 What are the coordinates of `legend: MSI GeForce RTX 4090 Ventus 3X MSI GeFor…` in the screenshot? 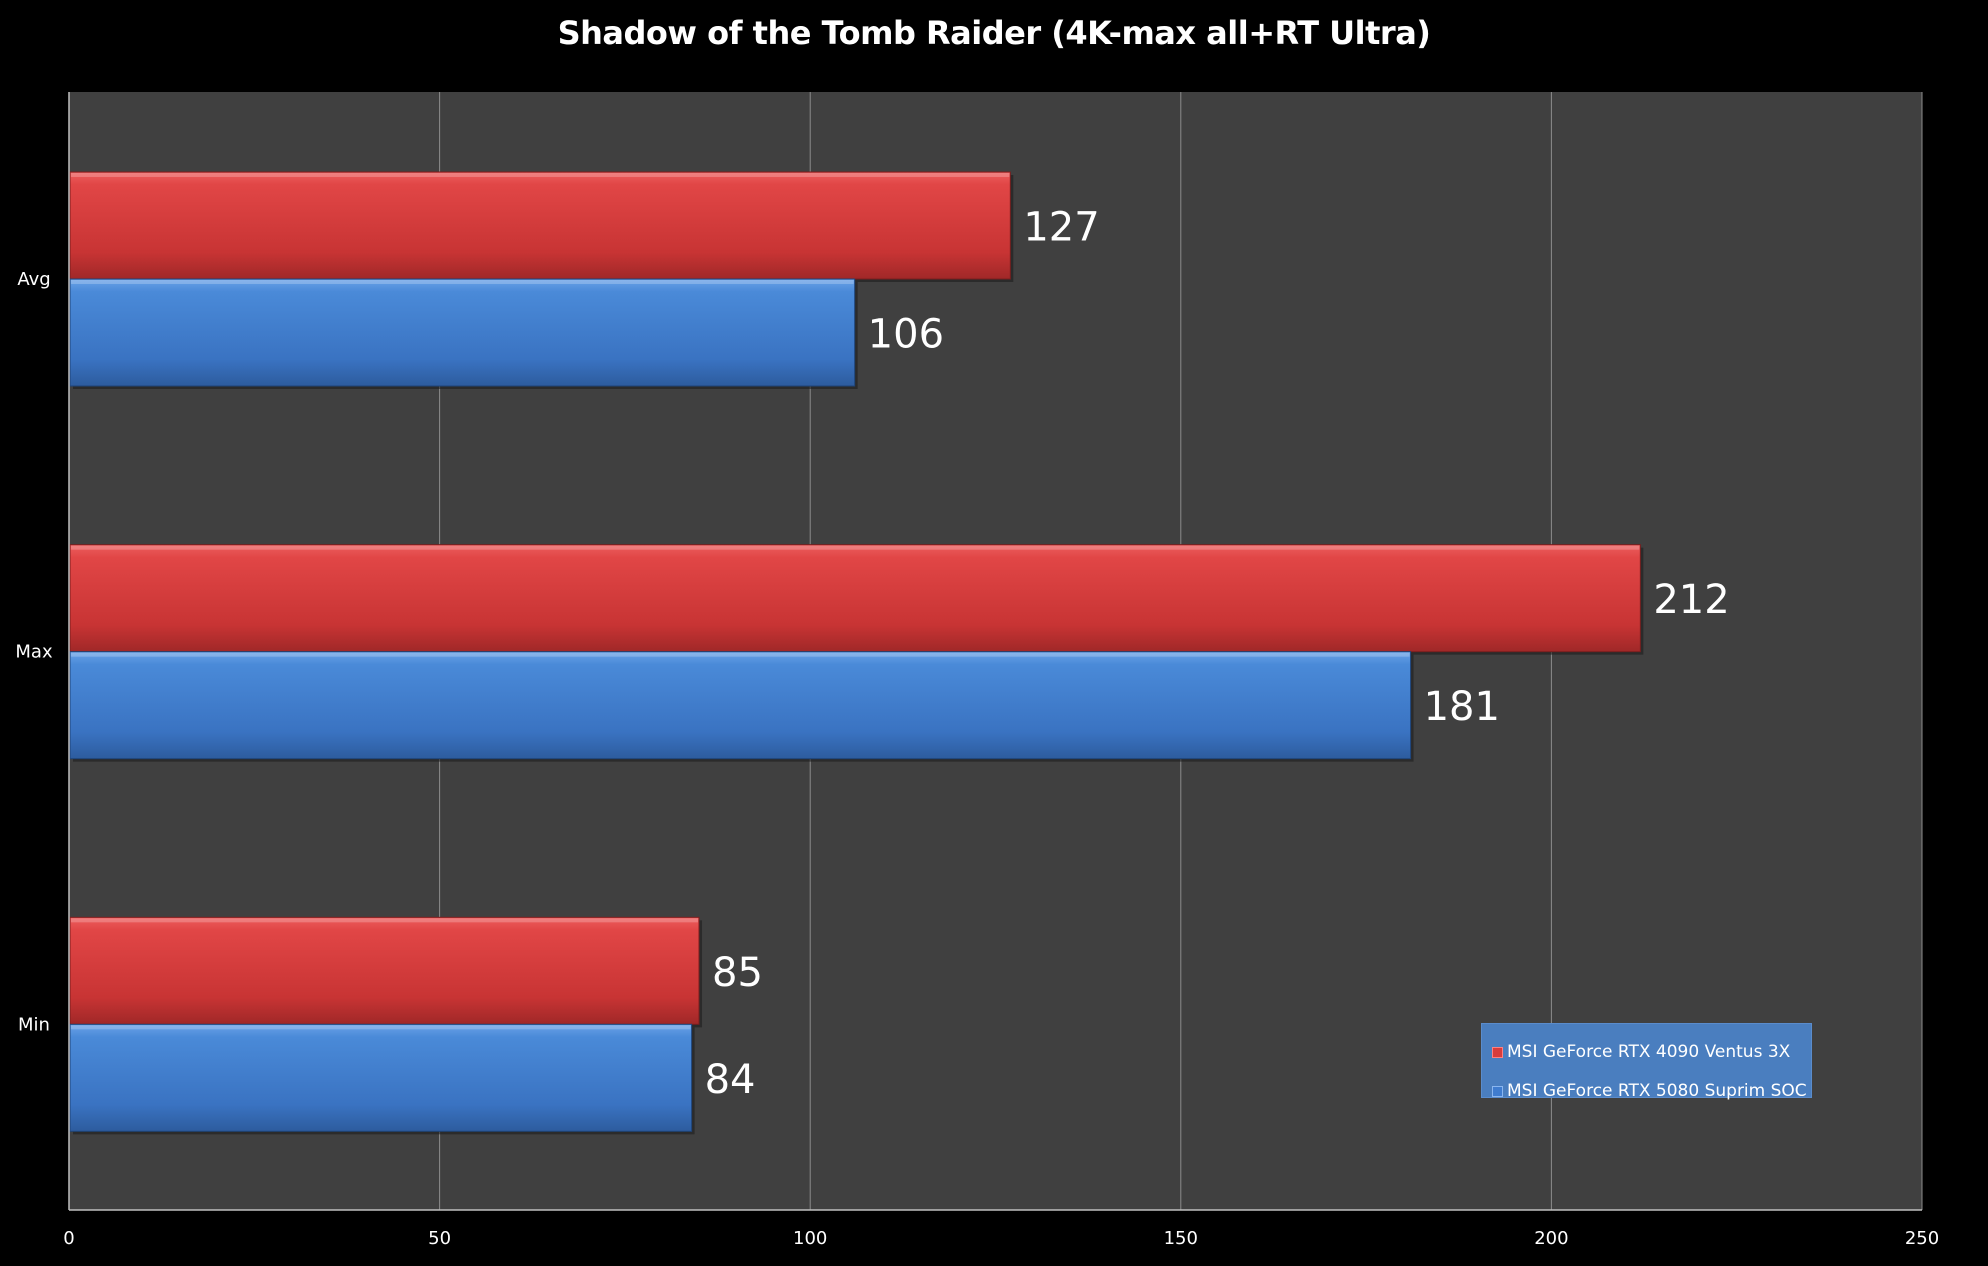 It's located at (1646, 1062).